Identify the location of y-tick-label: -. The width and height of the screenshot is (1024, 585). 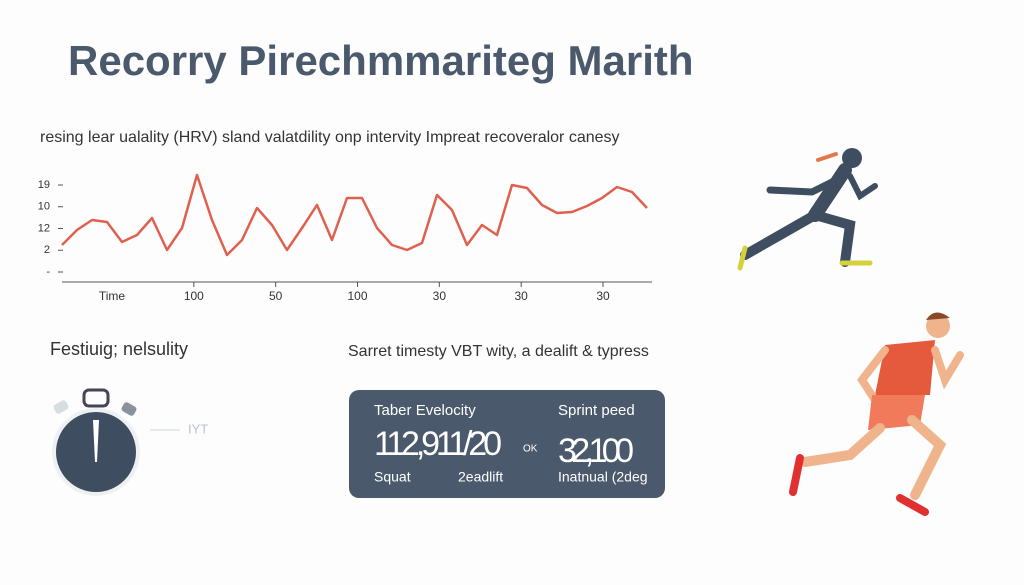
(48, 272).